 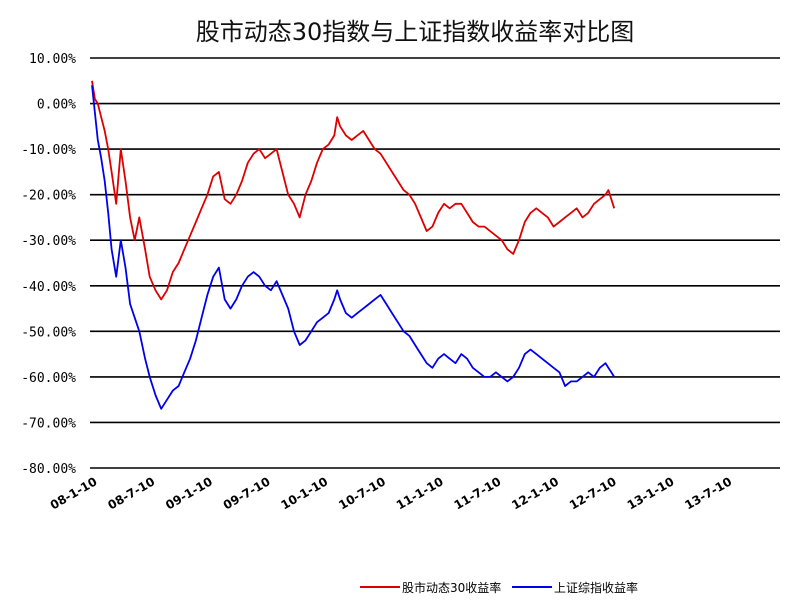 I want to click on y-tick-label: -70.00%, so click(x=48, y=423).